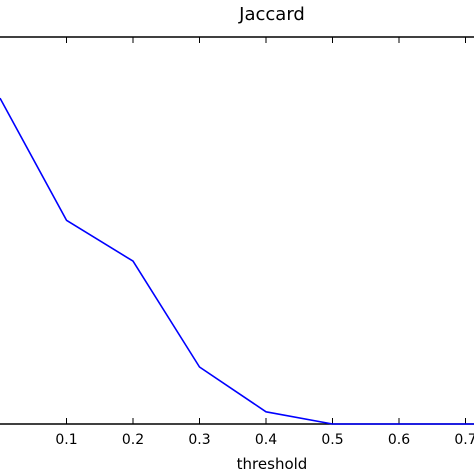 The width and height of the screenshot is (474, 474). What do you see at coordinates (464, 440) in the screenshot?
I see `x-tick-label: 0.7` at bounding box center [464, 440].